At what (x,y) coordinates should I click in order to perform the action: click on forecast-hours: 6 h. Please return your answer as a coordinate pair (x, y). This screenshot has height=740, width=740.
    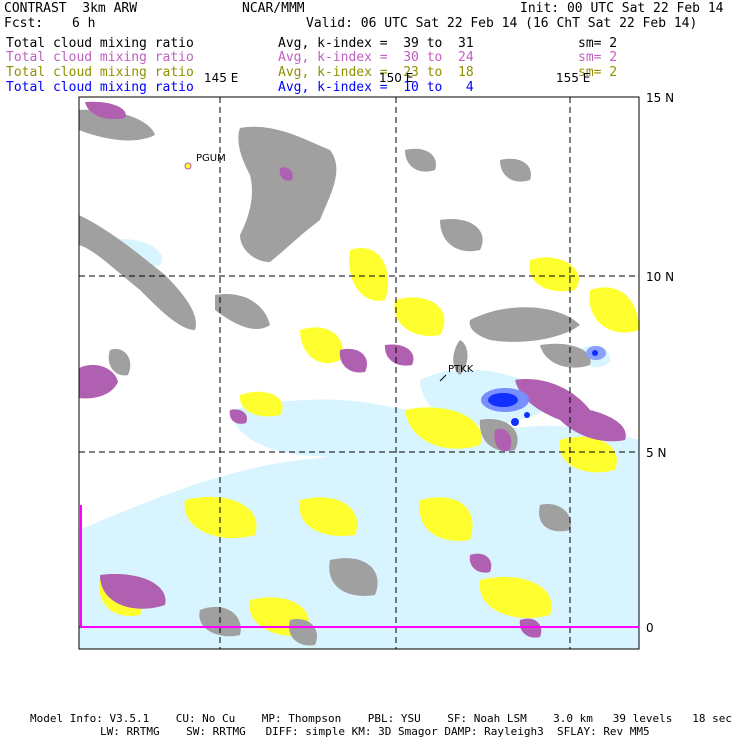
    Looking at the image, I should click on (84, 23).